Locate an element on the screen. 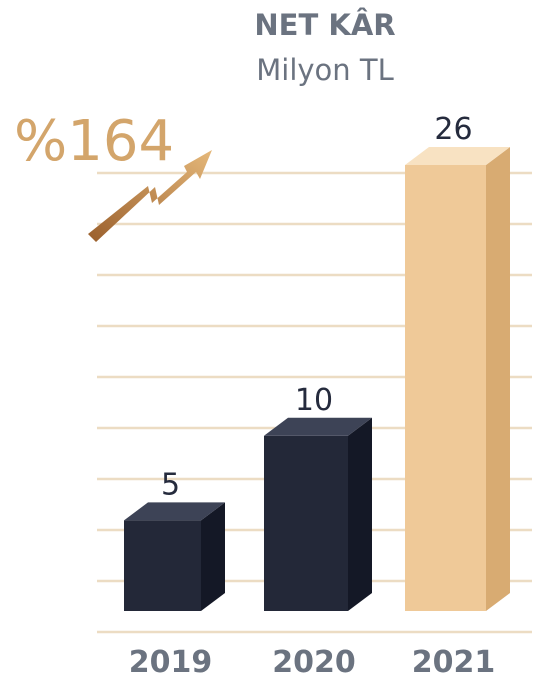 This screenshot has height=684, width=542. bar-2020 is located at coordinates (318, 514).